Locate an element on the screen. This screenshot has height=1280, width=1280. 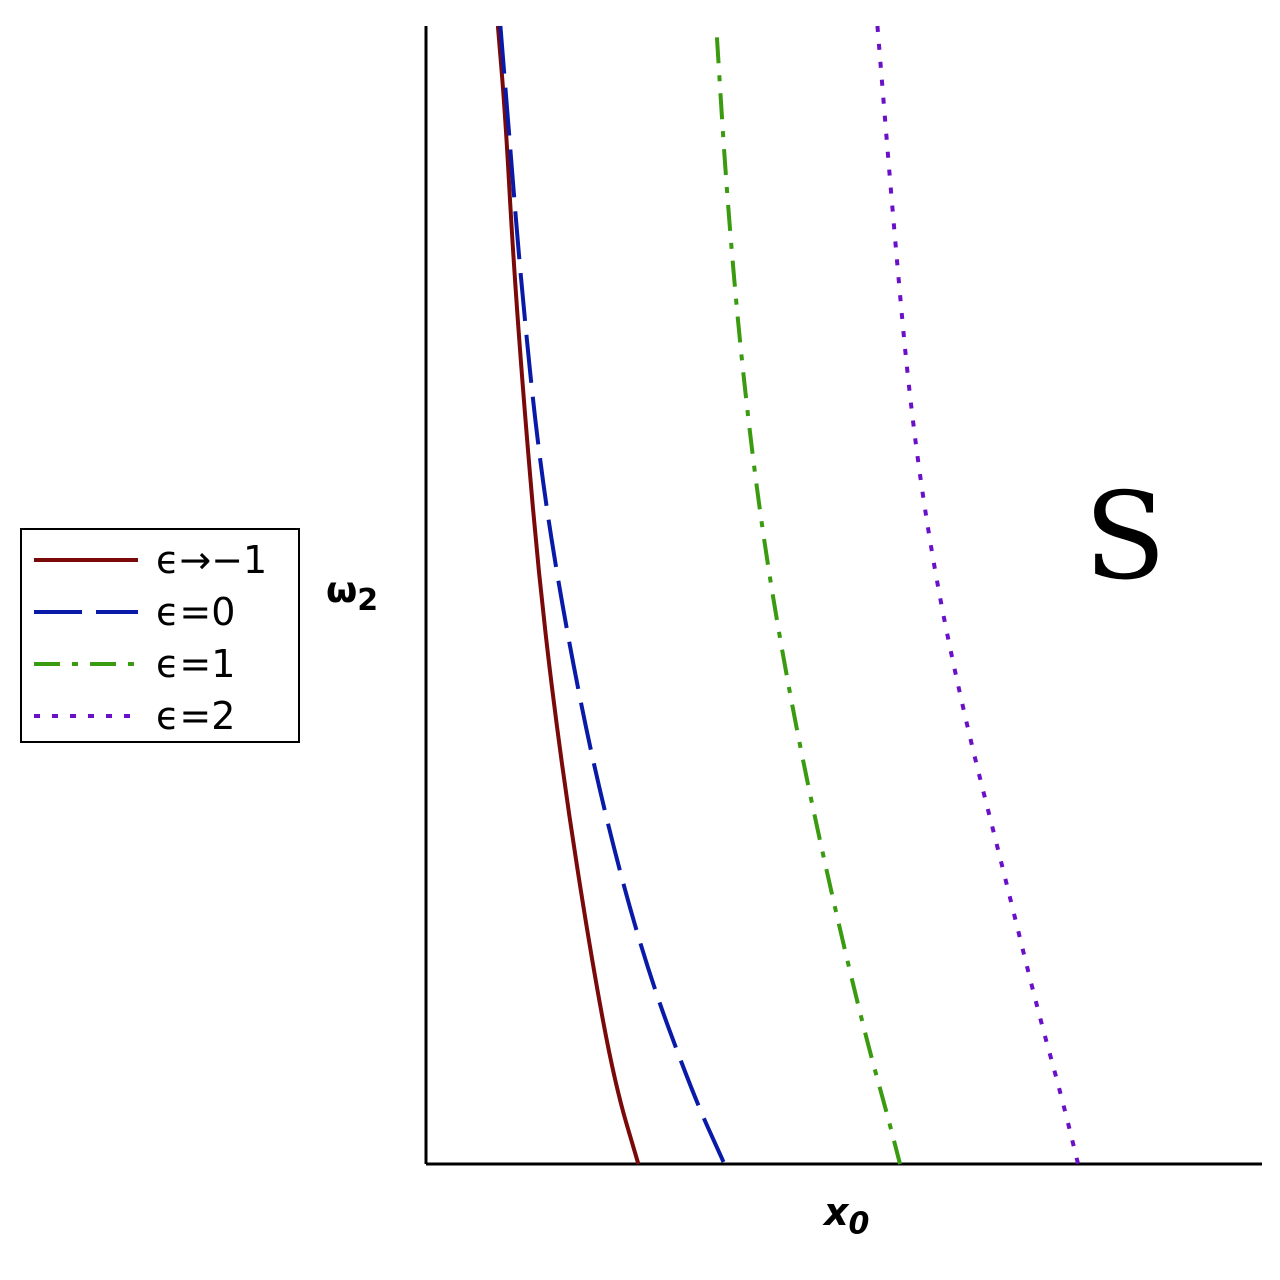
legend-label: ϵ=1 is located at coordinates (196, 664).